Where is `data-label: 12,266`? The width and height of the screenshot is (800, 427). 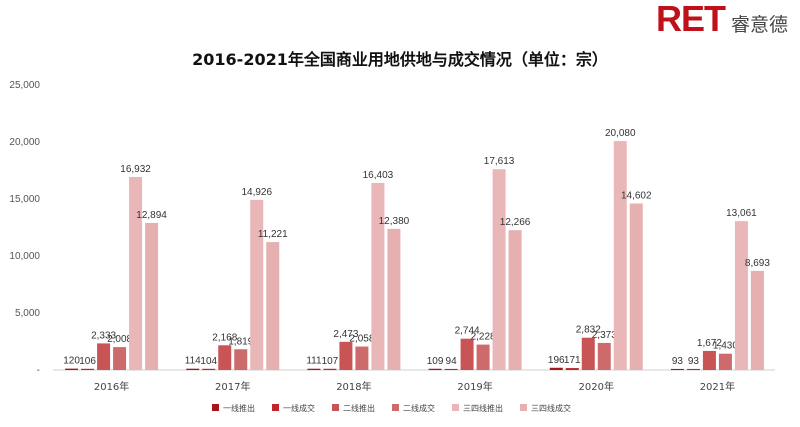
data-label: 12,266 is located at coordinates (515, 222).